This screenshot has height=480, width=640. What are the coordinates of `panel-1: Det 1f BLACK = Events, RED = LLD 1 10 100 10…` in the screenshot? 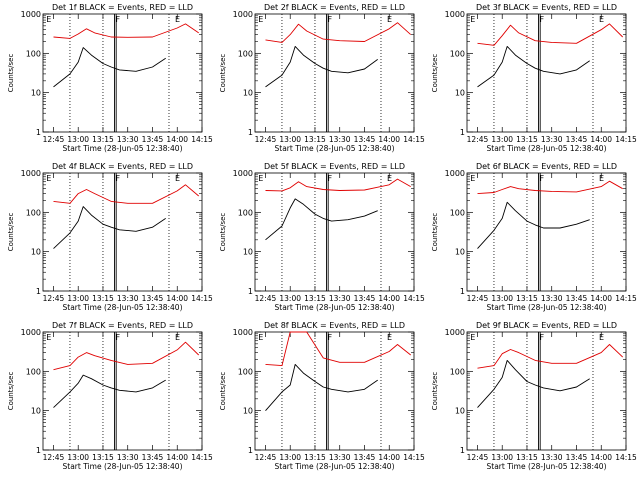 It's located at (110, 78).